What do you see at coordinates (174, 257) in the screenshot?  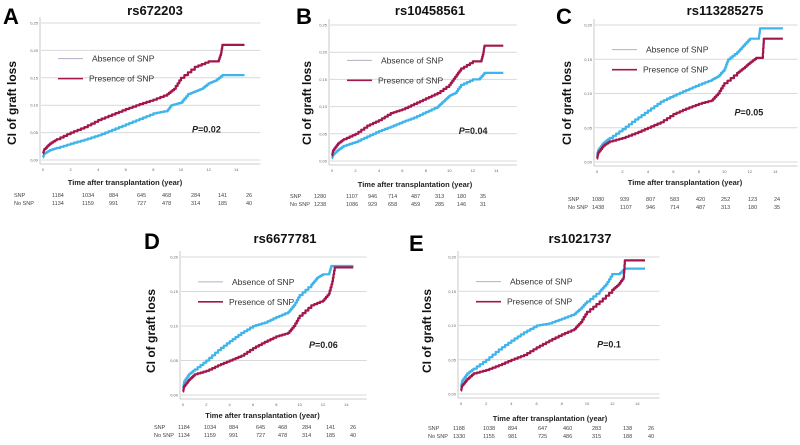 I see `y-tick-label: 0,20` at bounding box center [174, 257].